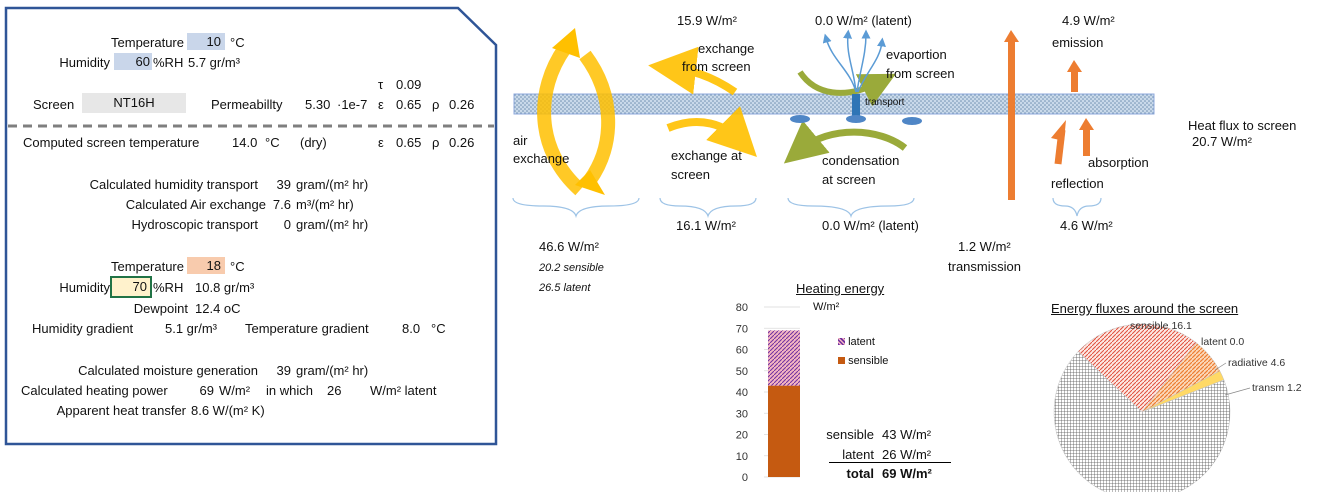 The image size is (1323, 492). What do you see at coordinates (283, 370) in the screenshot?
I see `moisture-generation-value: 39` at bounding box center [283, 370].